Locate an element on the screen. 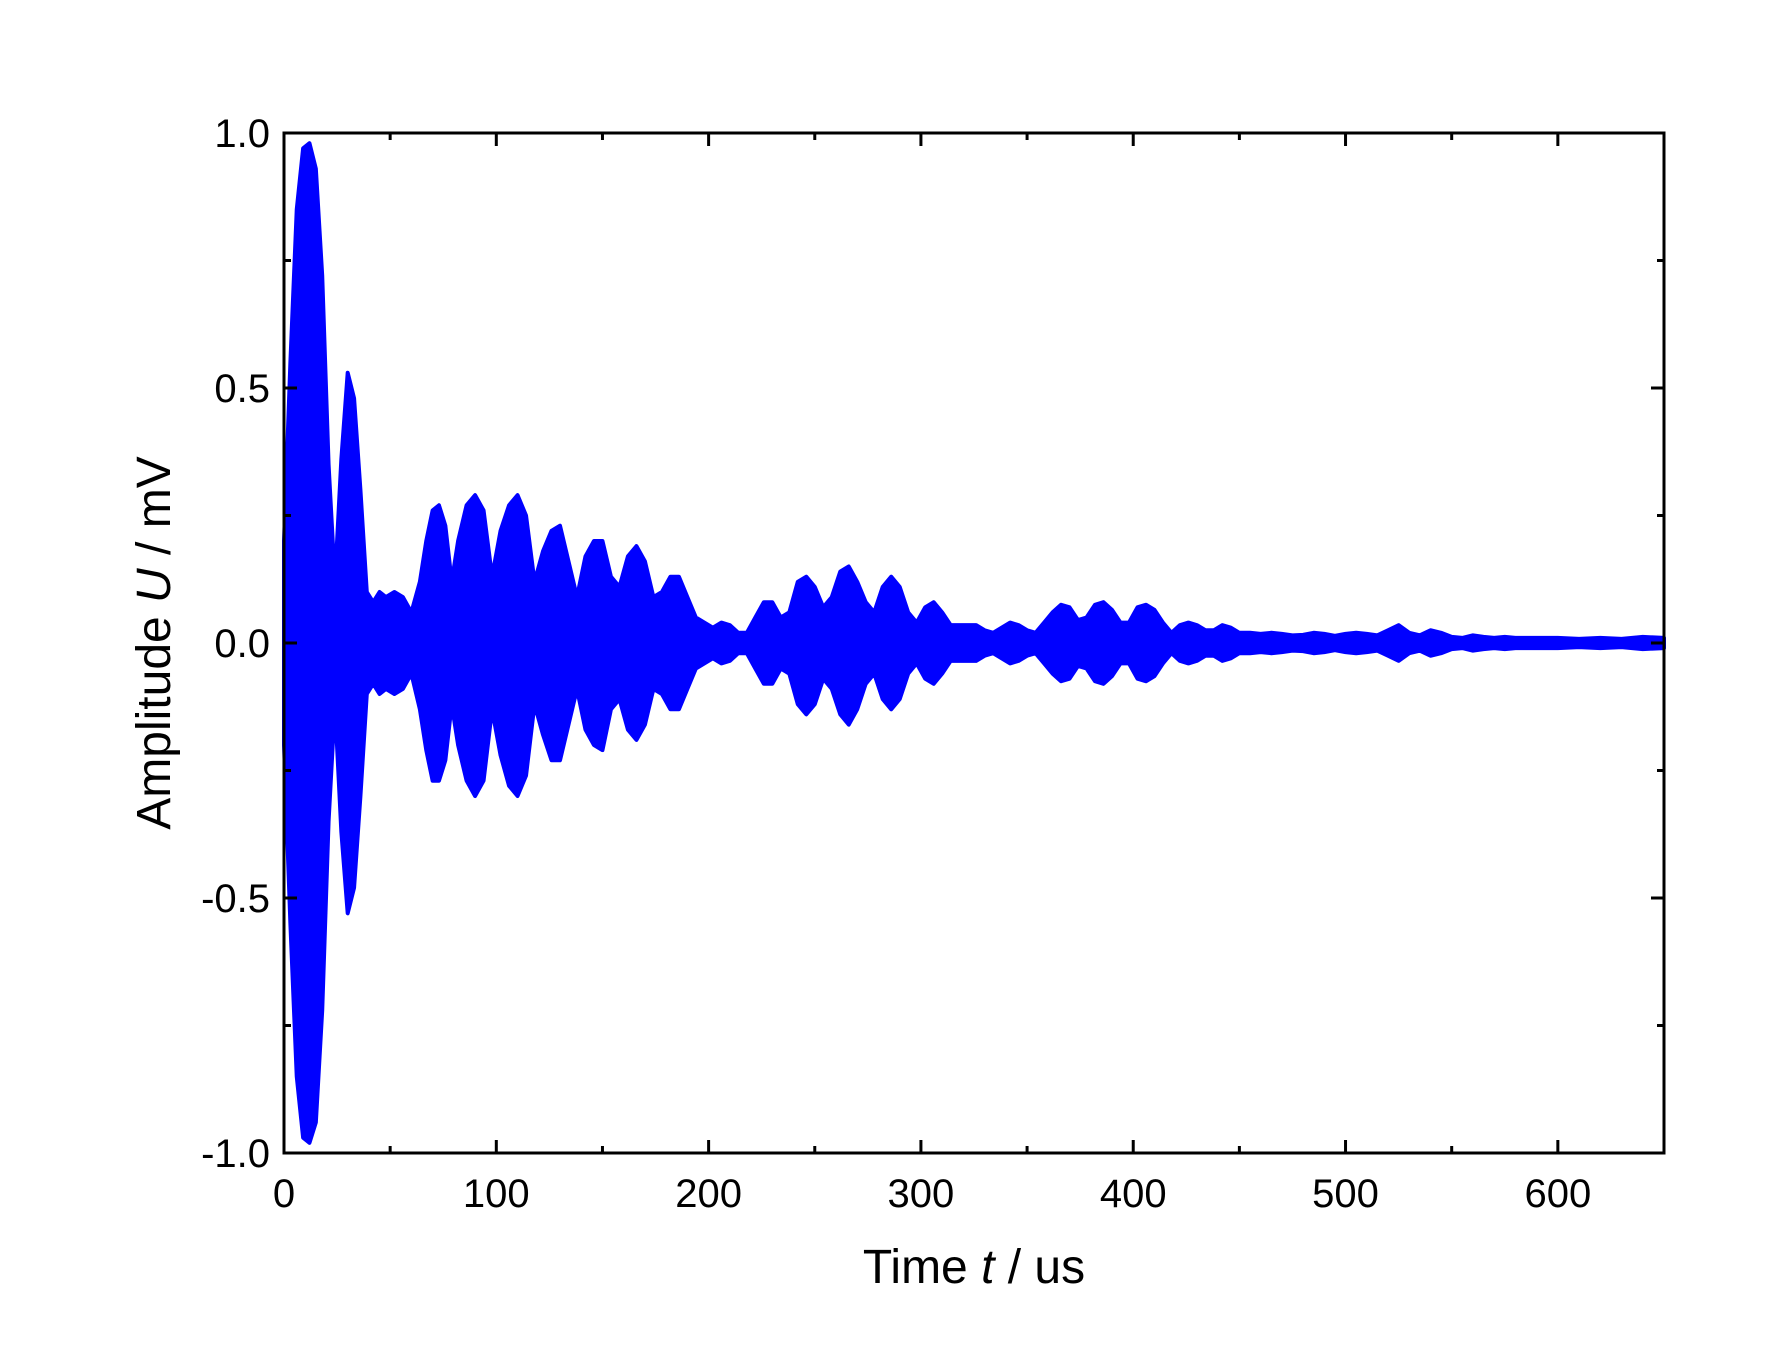 This screenshot has height=1345, width=1779. x-tick-label: 300 is located at coordinates (921, 1194).